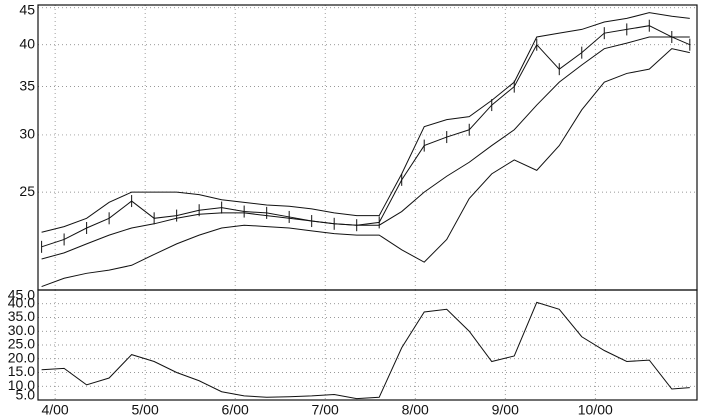 The width and height of the screenshot is (703, 420). I want to click on y-tick-label: 25.0, so click(21, 344).